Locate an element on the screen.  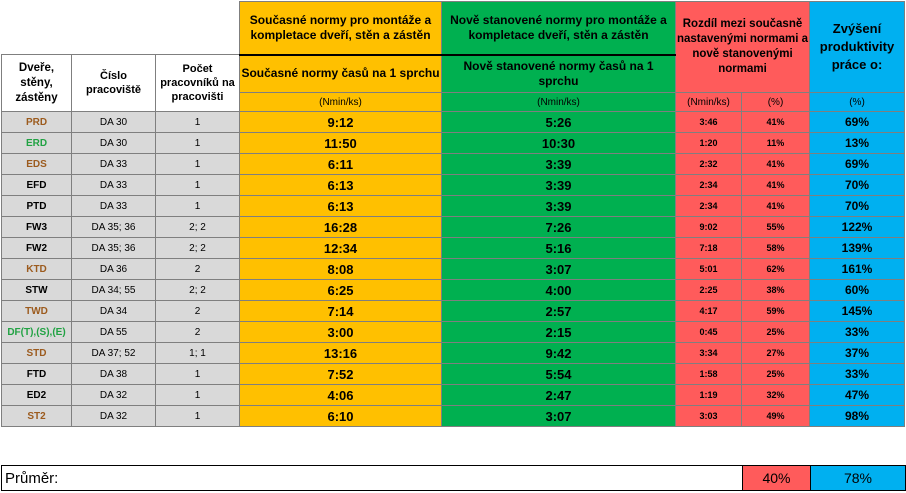
unit-diff-pct: (%) is located at coordinates (775, 102).